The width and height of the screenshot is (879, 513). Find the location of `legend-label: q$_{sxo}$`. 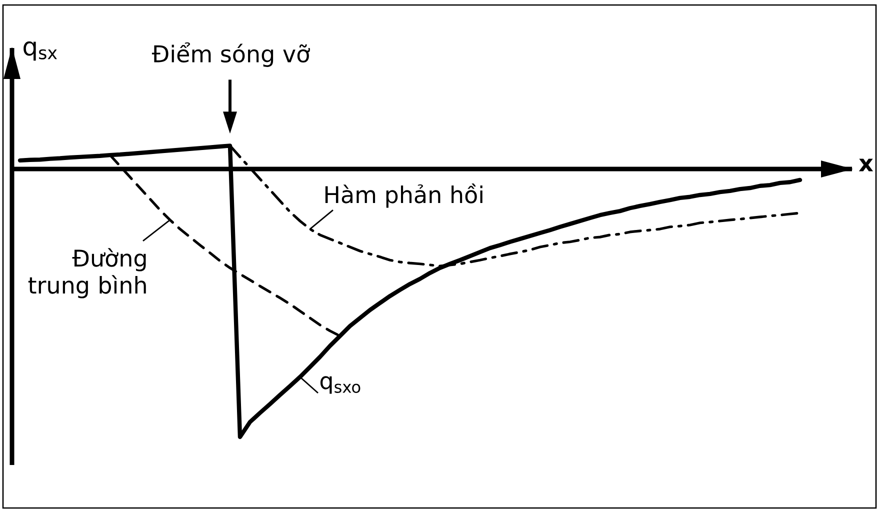

legend-label: q$_{sxo}$ is located at coordinates (340, 385).